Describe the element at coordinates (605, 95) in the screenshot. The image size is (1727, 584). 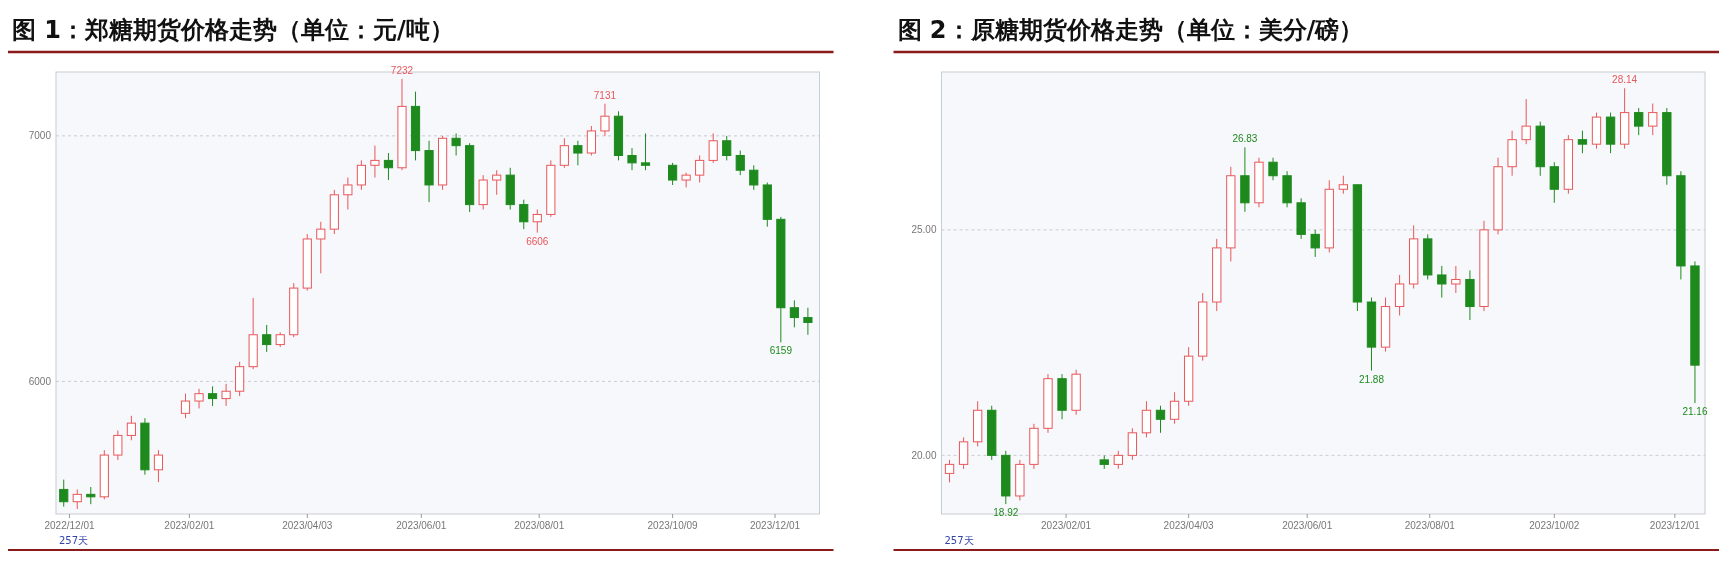
I see `annotation: 7131` at that location.